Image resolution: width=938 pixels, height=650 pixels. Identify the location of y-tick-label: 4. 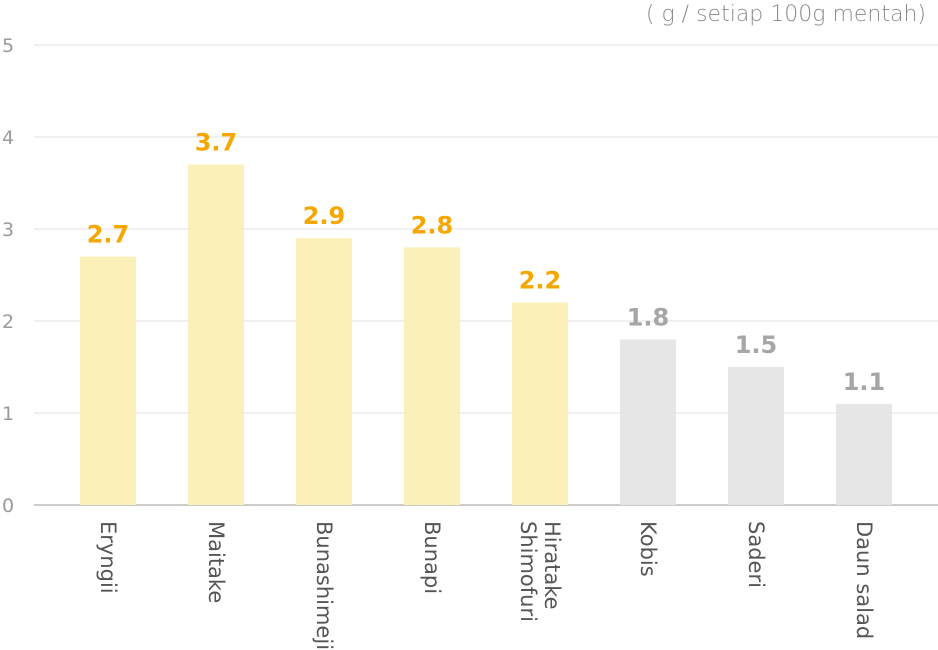
(8, 138).